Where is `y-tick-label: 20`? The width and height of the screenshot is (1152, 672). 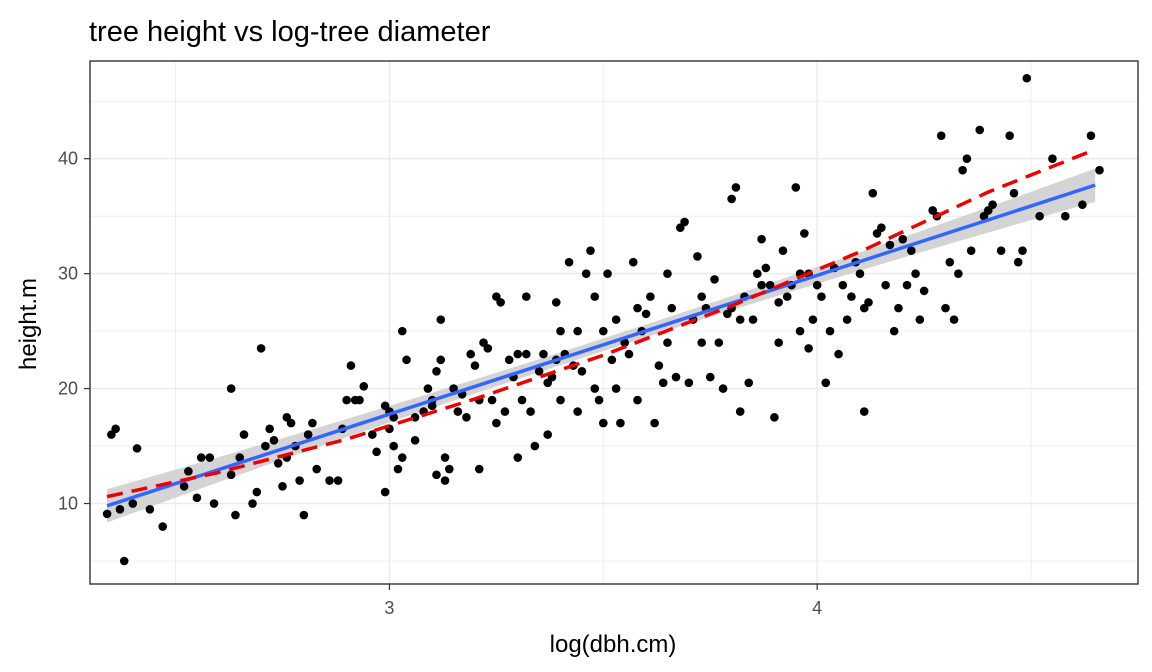 y-tick-label: 20 is located at coordinates (68, 389).